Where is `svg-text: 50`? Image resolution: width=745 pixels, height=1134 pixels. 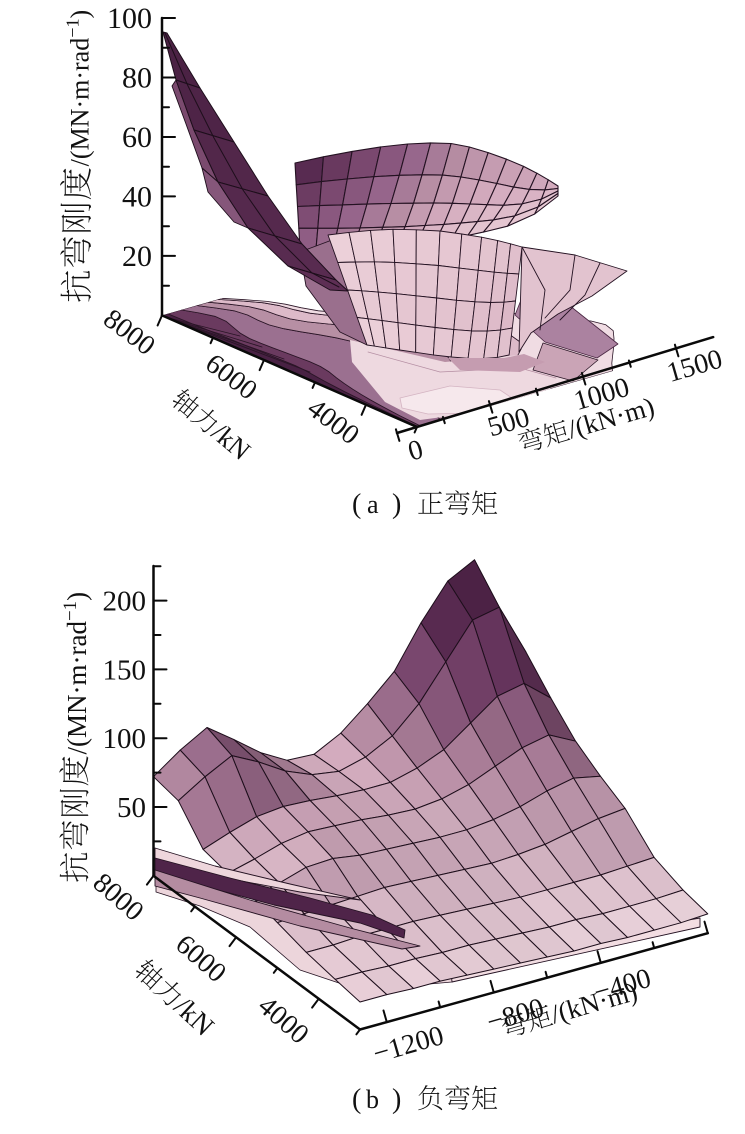
svg-text: 50 is located at coordinates (131, 808).